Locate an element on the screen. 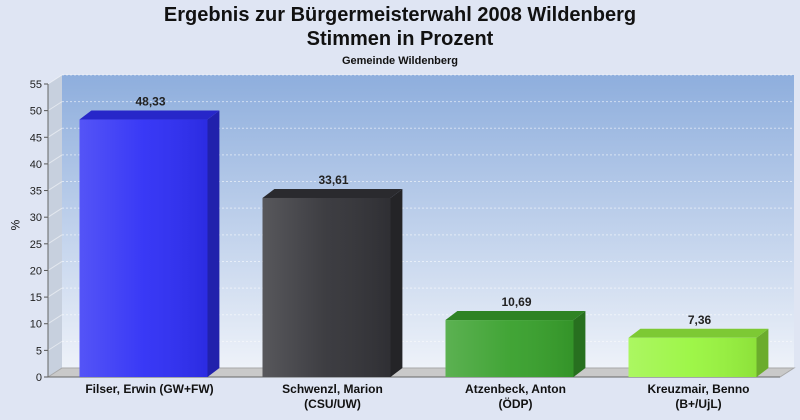  data-label: 10,69 is located at coordinates (516, 302).